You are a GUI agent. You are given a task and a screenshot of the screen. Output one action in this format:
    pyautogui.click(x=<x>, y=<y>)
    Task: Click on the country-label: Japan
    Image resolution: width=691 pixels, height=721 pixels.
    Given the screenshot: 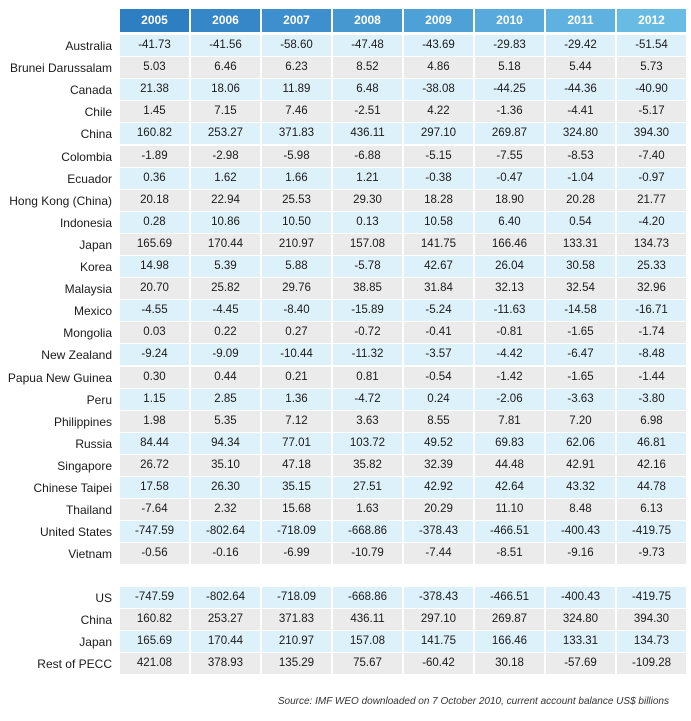 What is the action you would take?
    pyautogui.click(x=95, y=244)
    